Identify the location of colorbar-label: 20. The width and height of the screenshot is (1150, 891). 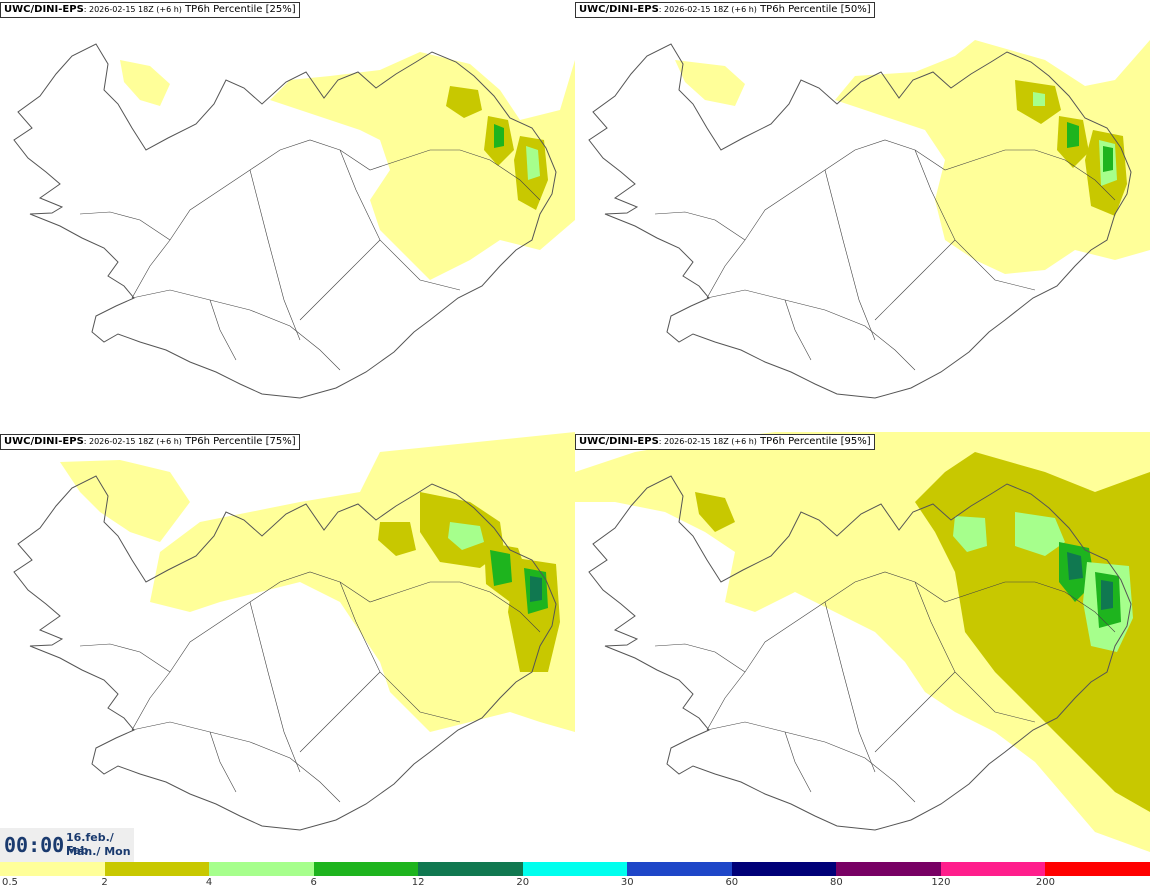
(523, 882).